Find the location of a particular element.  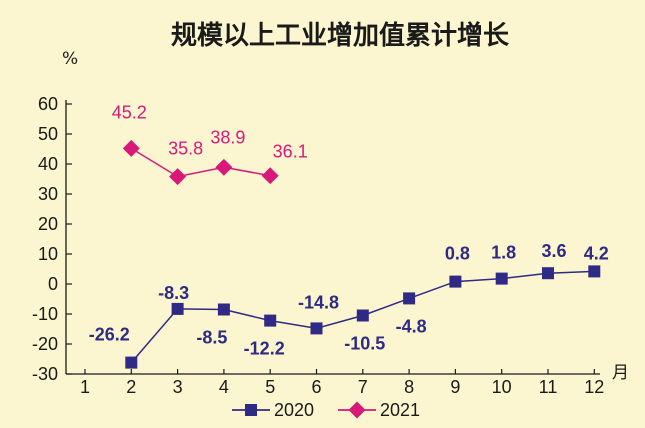

y-tick-label: 20 is located at coordinates (48, 224).